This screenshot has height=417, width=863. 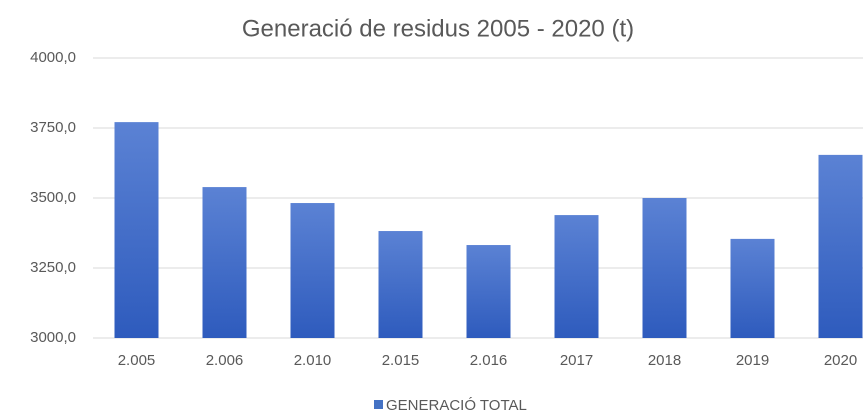 I want to click on x-tick-label: 2.005, so click(x=137, y=360).